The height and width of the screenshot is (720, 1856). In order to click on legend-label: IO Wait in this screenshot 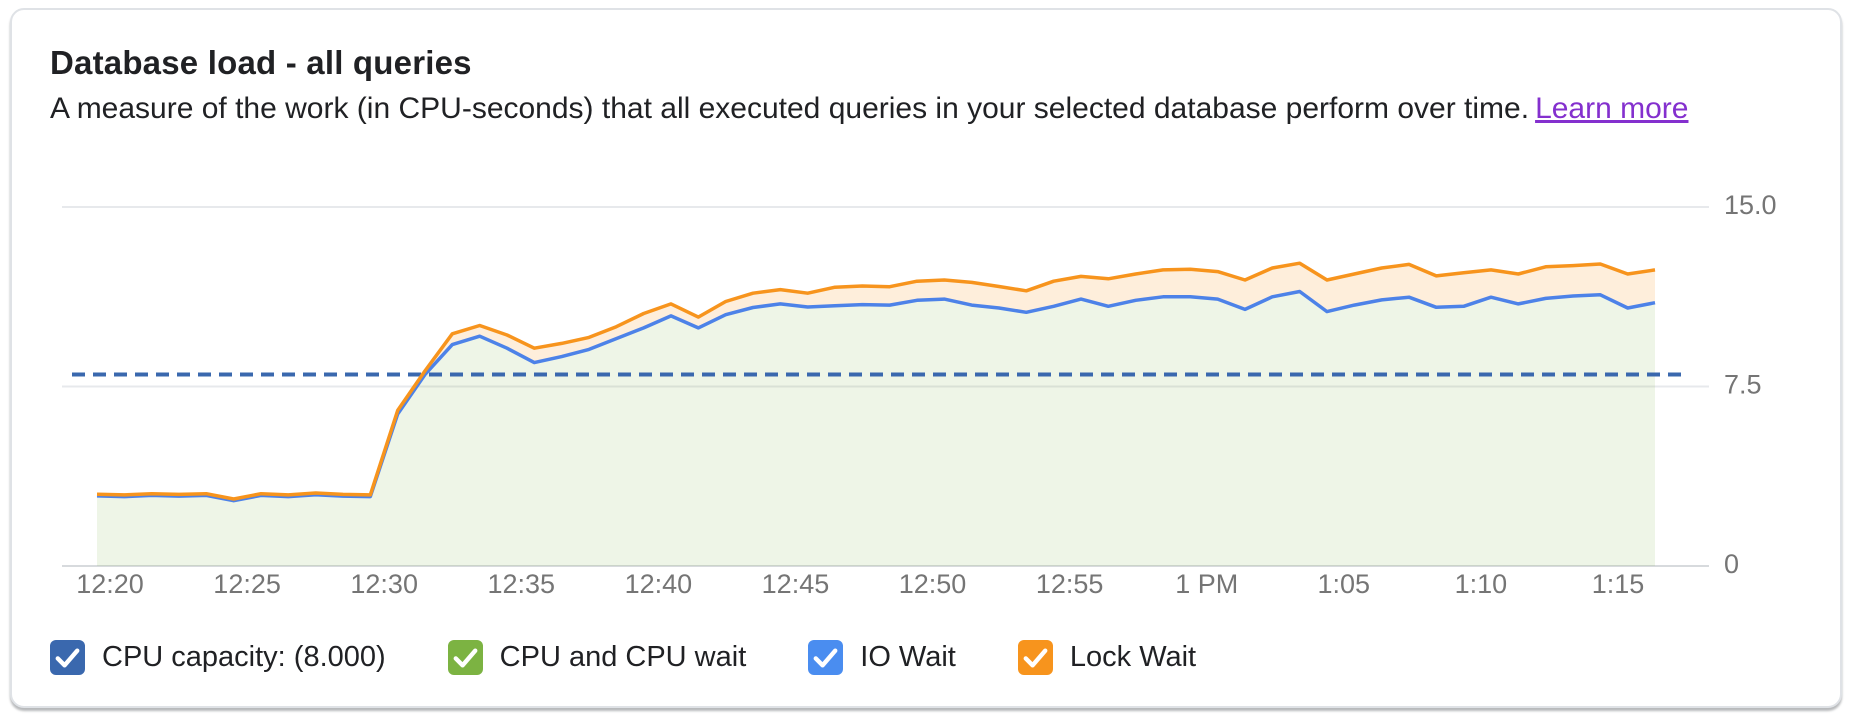, I will do `click(908, 657)`.